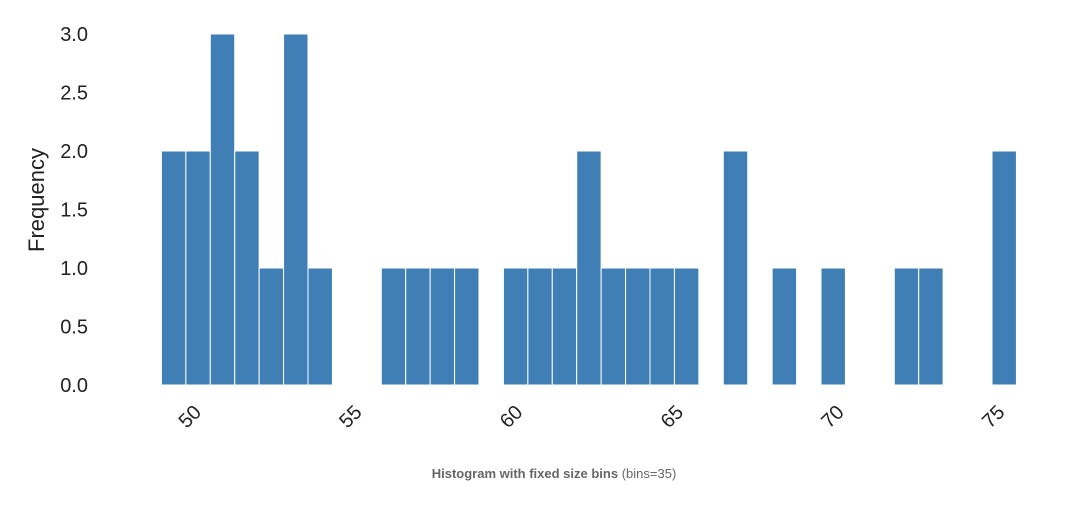 The height and width of the screenshot is (509, 1089). What do you see at coordinates (74, 152) in the screenshot?
I see `y-tick-label: 2.0` at bounding box center [74, 152].